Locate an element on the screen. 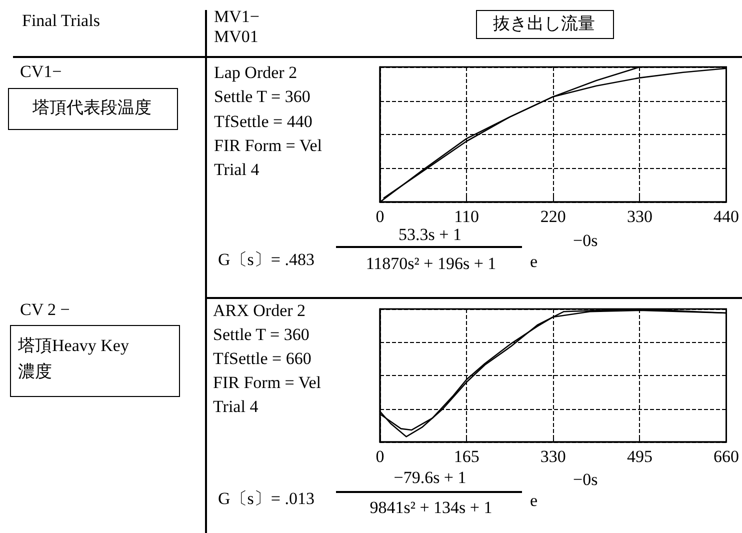 The height and width of the screenshot is (533, 742). text: MV1− is located at coordinates (237, 17).